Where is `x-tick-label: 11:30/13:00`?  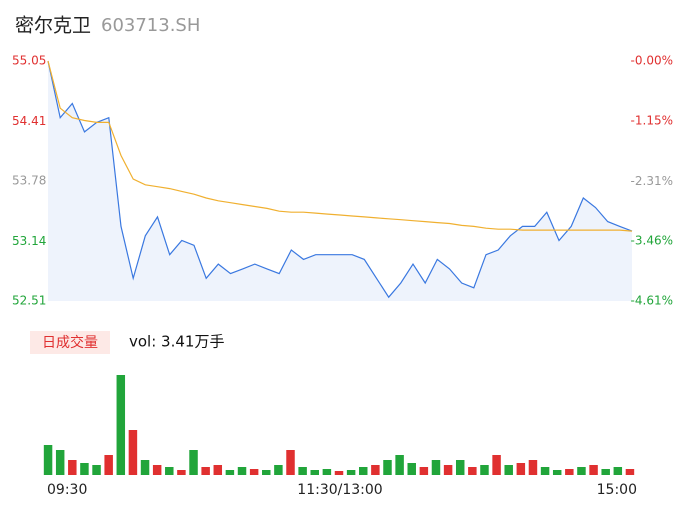 x-tick-label: 11:30/13:00 is located at coordinates (339, 490).